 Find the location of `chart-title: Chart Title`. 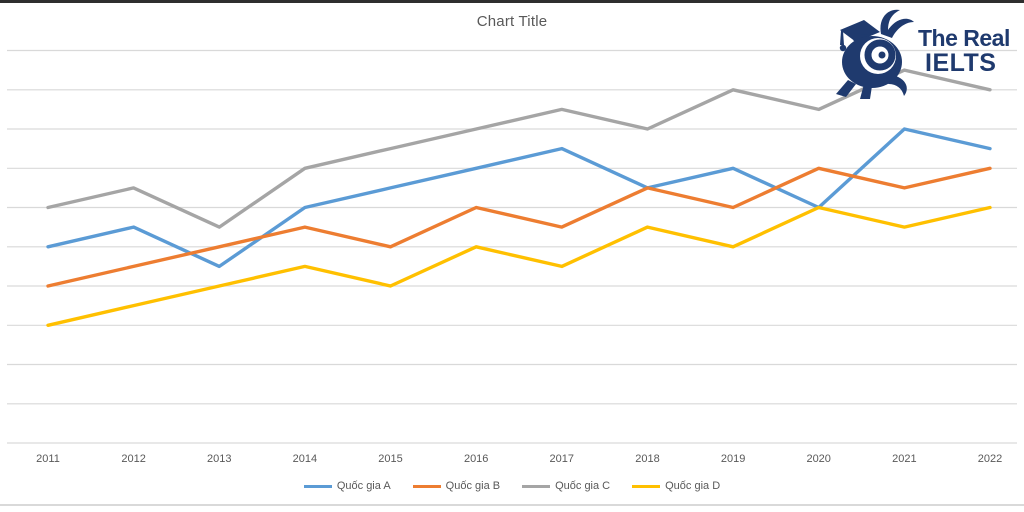

chart-title: Chart Title is located at coordinates (512, 21).